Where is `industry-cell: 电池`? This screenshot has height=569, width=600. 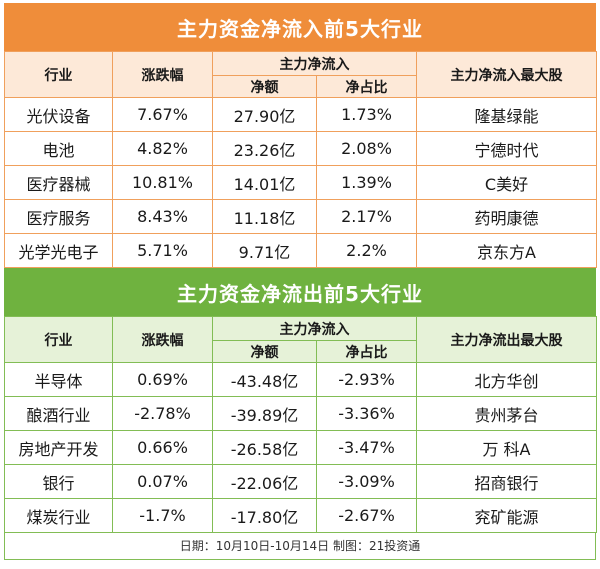 industry-cell: 电池 is located at coordinates (58, 148).